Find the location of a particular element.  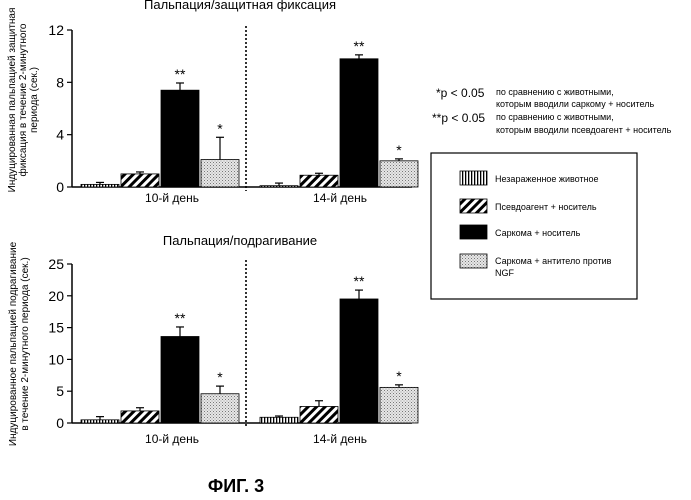

legend-label-0: Незараженное животное is located at coordinates (547, 179).